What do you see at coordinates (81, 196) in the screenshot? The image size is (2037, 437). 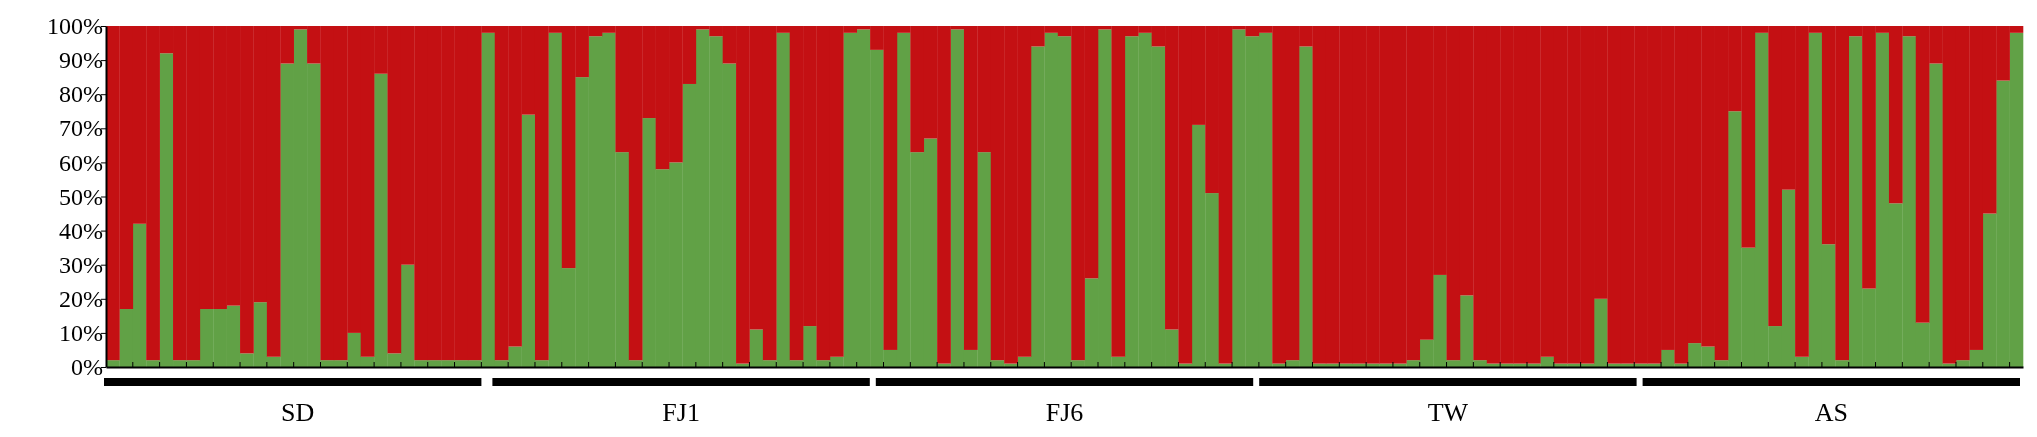 I see `y-tick-label: 50%` at bounding box center [81, 196].